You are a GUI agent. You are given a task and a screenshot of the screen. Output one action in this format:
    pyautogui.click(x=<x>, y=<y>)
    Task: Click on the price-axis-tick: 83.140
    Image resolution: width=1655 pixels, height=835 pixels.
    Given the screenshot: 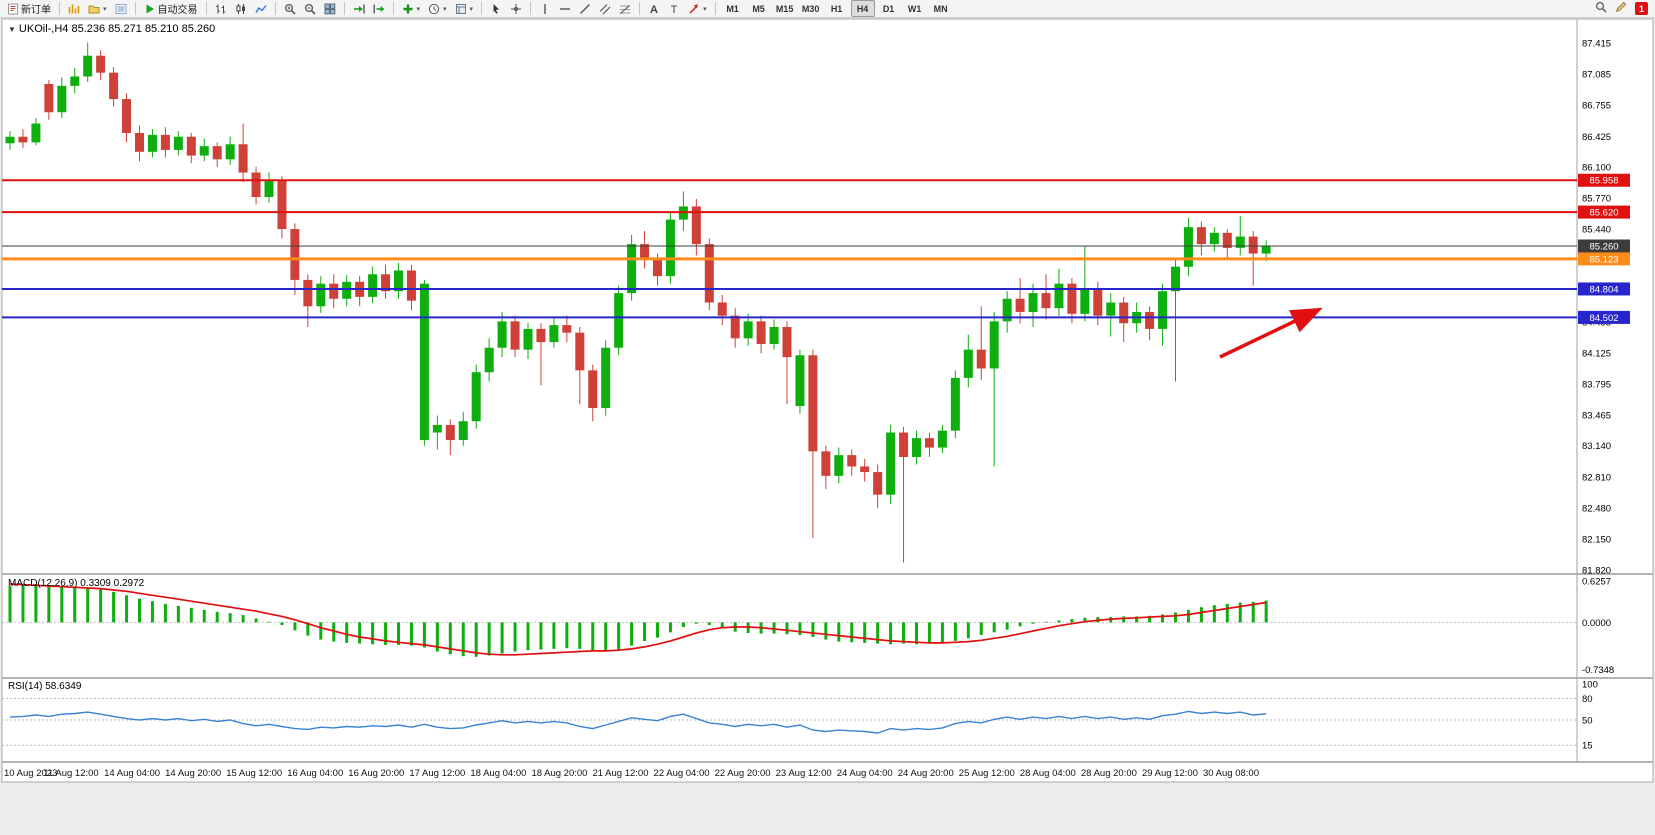 What is the action you would take?
    pyautogui.click(x=1596, y=446)
    